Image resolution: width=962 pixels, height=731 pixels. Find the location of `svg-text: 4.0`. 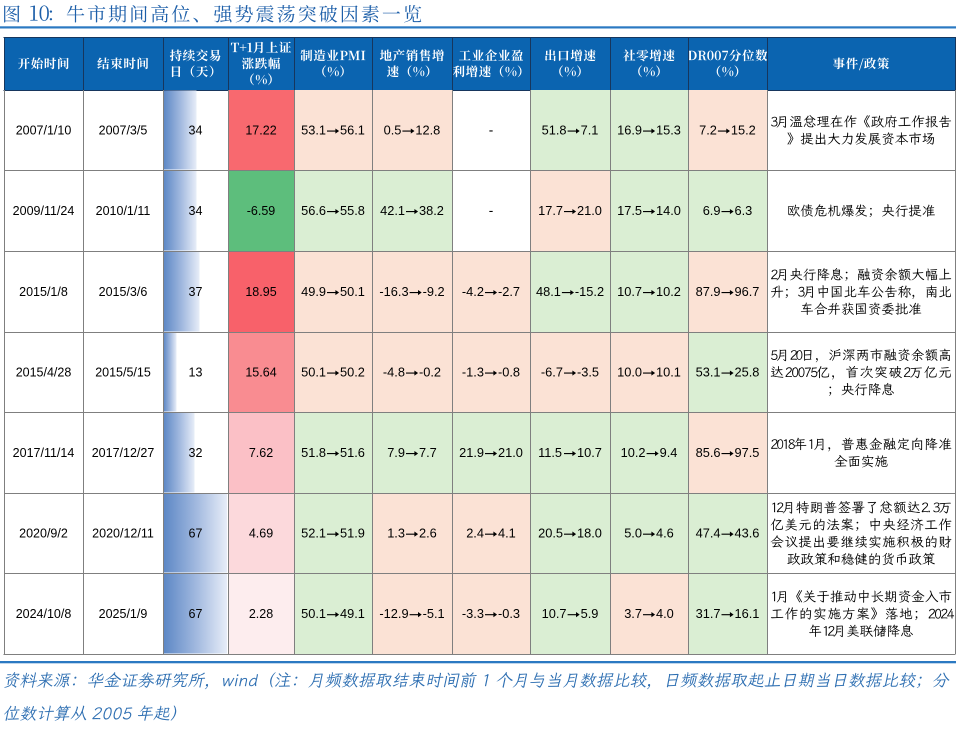

svg-text: 4.0 is located at coordinates (665, 613).